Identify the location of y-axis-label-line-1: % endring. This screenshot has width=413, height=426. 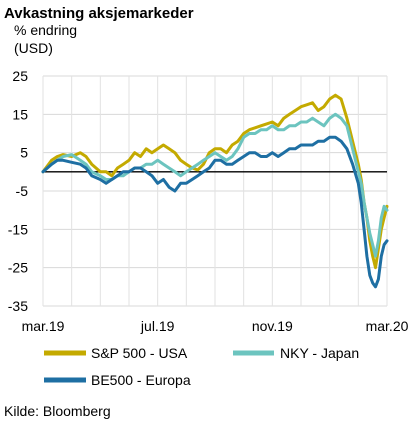
(45, 30).